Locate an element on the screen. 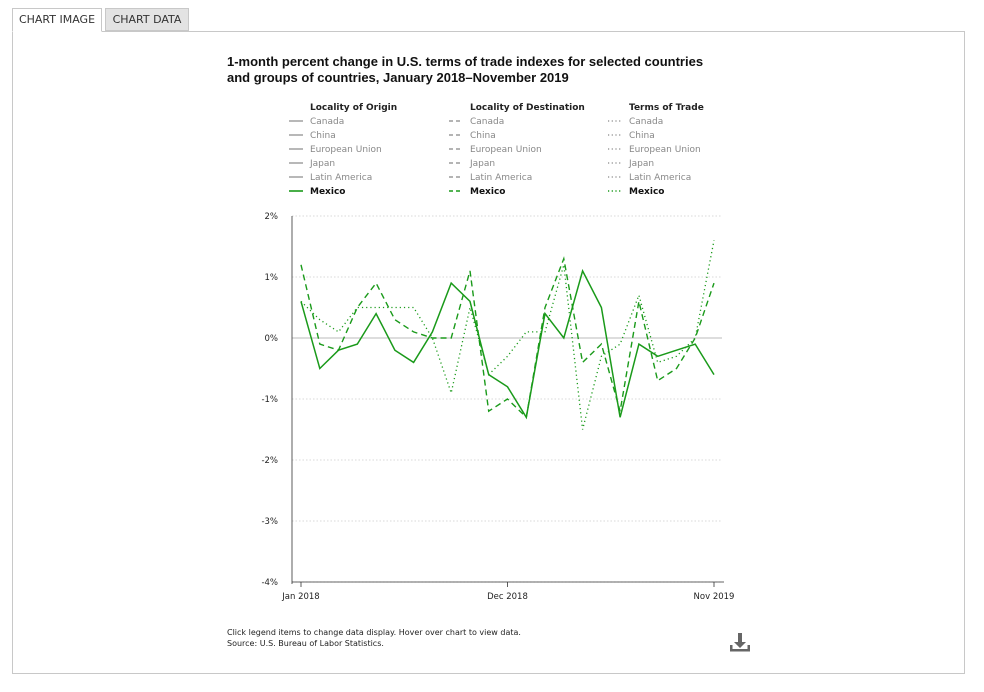 The image size is (984, 692). legend-item-dashed-european-union: European Union is located at coordinates (506, 150).